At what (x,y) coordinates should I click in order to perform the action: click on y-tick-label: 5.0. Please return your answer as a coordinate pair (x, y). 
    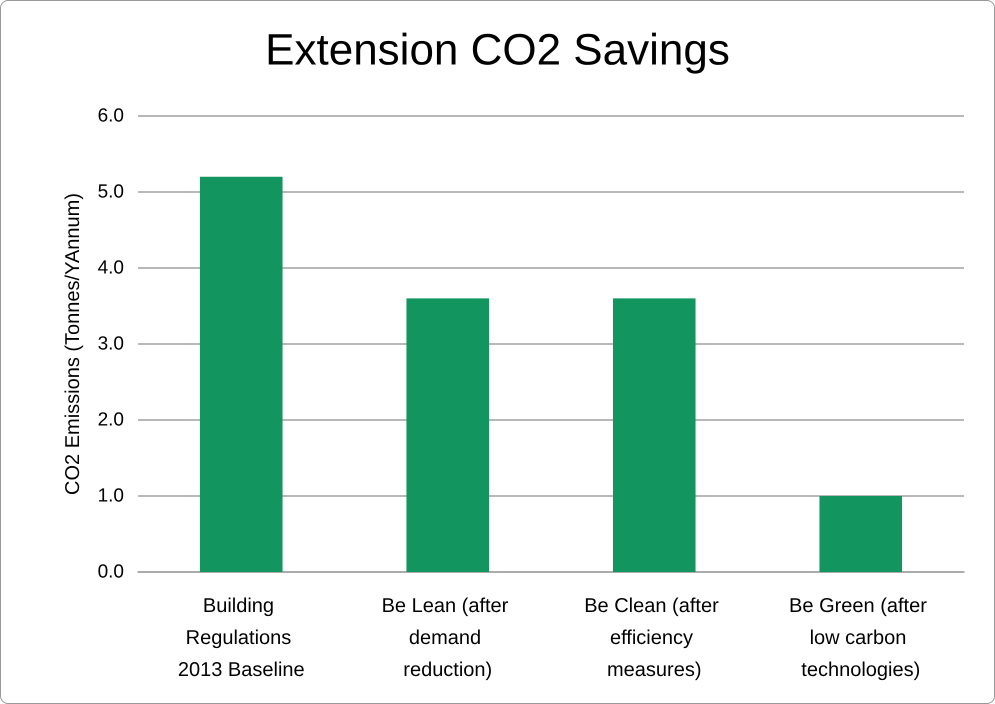
    Looking at the image, I should click on (111, 192).